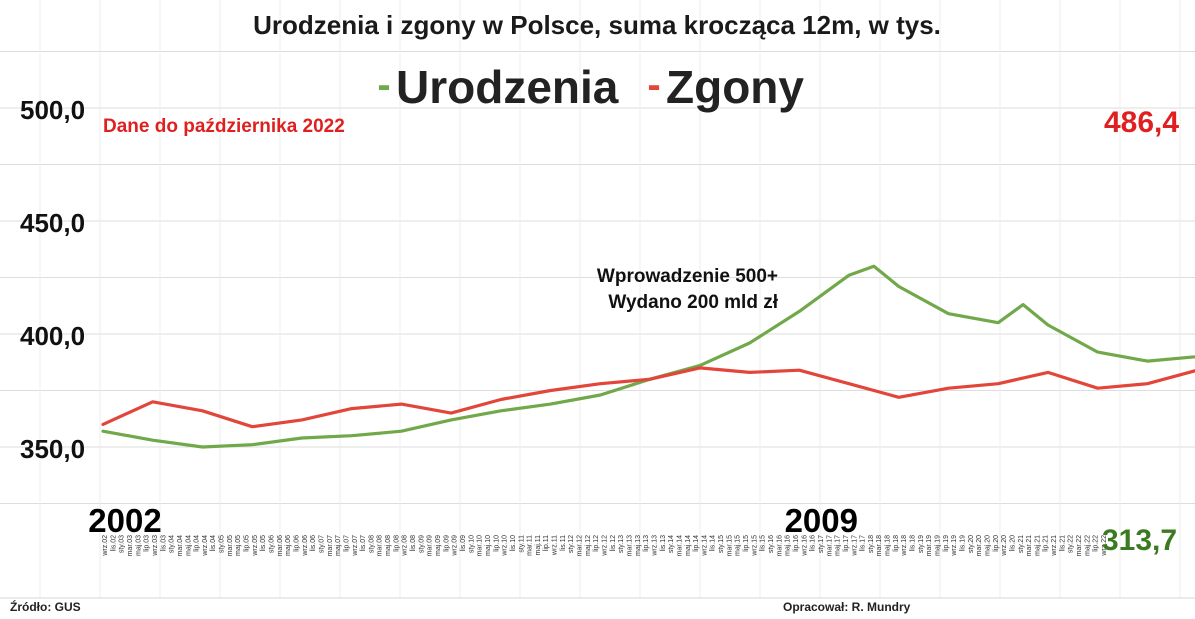  Describe the element at coordinates (471, 544) in the screenshot. I see `x-tick-label: sty.10` at that location.